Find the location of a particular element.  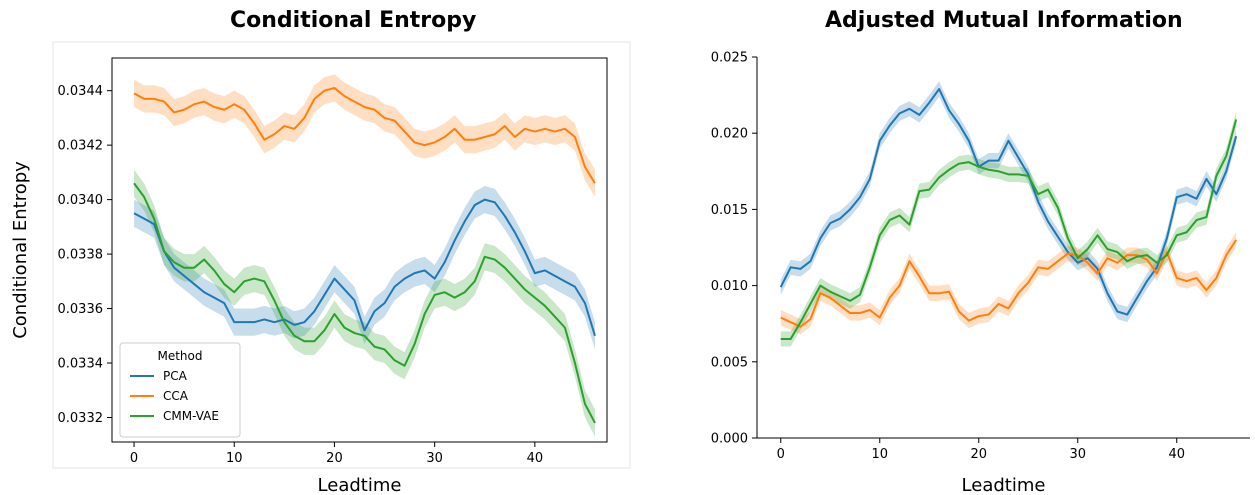

y-tick-label: 0.000 is located at coordinates (729, 439).